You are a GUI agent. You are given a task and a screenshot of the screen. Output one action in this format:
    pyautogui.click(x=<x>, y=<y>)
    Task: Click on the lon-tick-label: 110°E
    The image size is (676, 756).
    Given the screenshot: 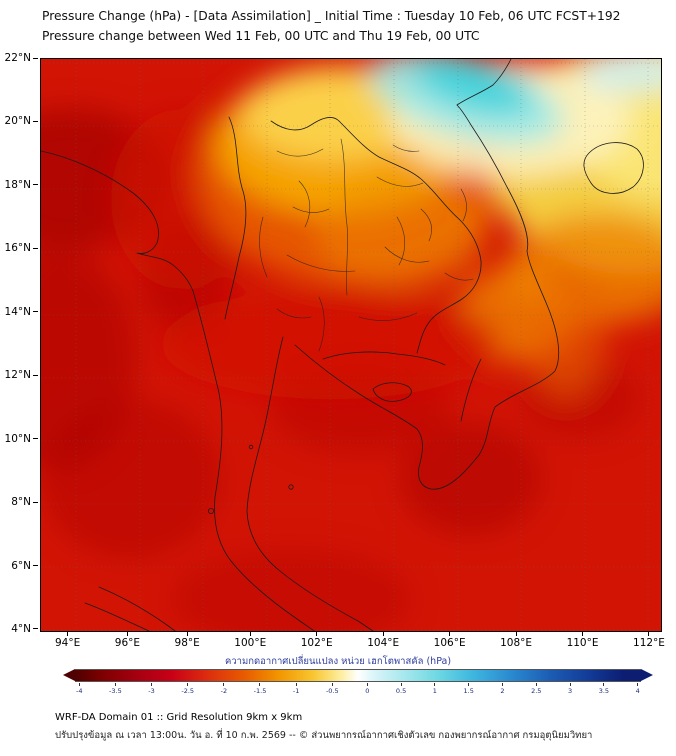 What is the action you would take?
    pyautogui.click(x=583, y=640)
    